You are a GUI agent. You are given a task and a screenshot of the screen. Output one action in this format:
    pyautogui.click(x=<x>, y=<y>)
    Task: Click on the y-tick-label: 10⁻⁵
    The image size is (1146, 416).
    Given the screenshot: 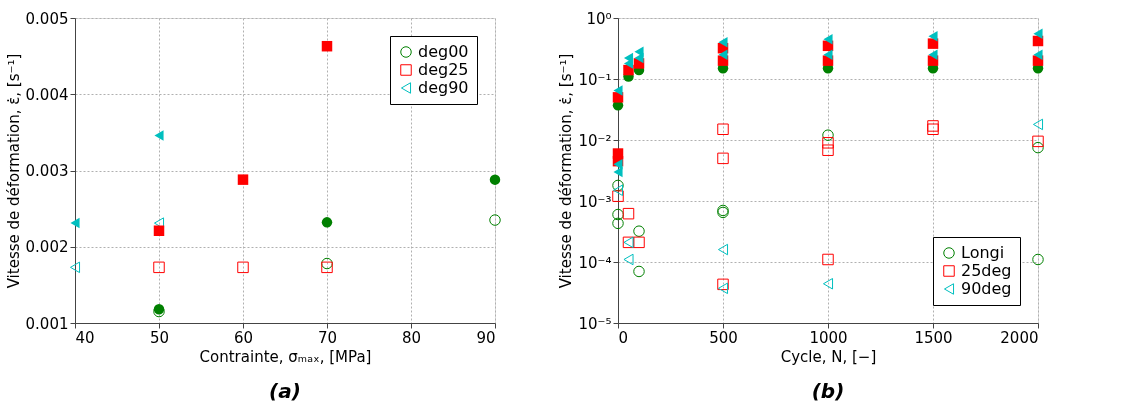 What is the action you would take?
    pyautogui.click(x=595, y=323)
    